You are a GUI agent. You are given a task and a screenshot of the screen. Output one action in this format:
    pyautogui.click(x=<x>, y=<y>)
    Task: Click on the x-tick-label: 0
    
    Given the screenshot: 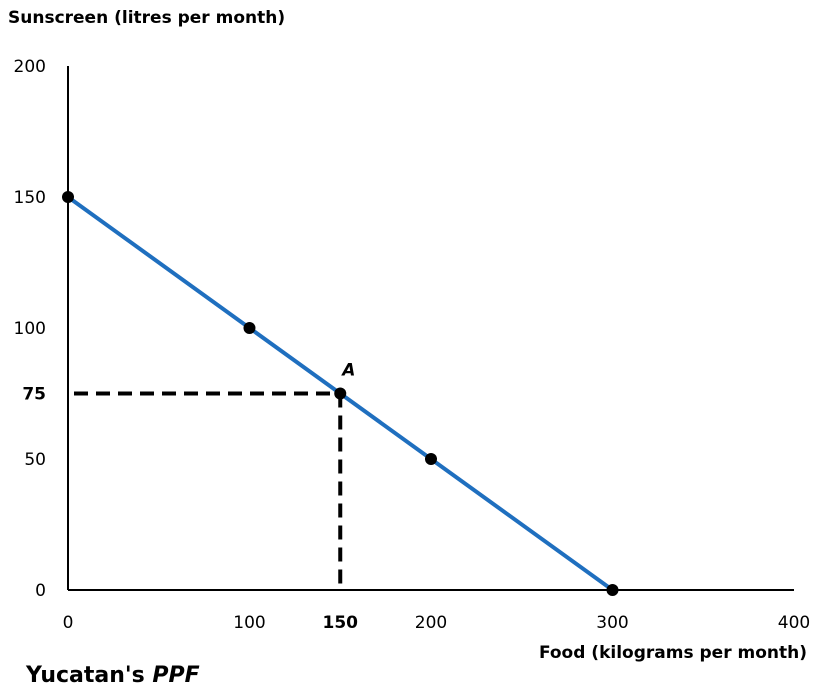 What is the action you would take?
    pyautogui.click(x=68, y=623)
    